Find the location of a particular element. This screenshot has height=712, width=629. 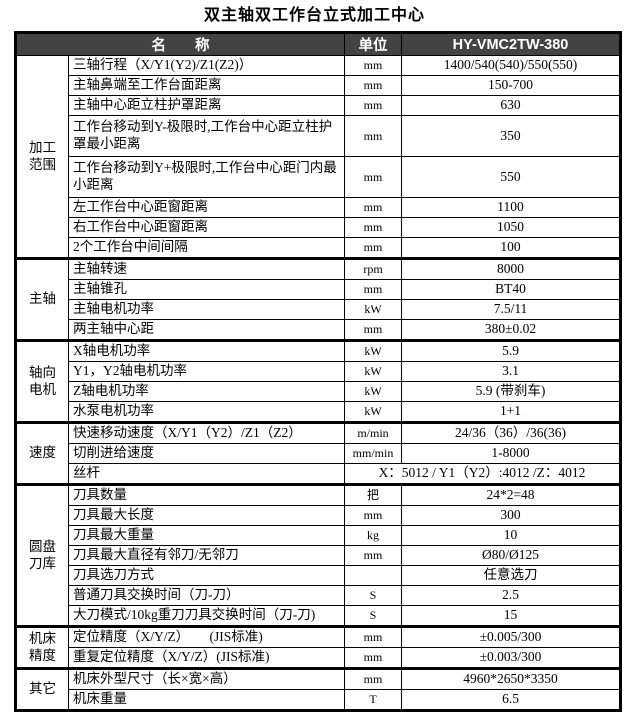

spec-value-cell: 1+1 is located at coordinates (511, 412).